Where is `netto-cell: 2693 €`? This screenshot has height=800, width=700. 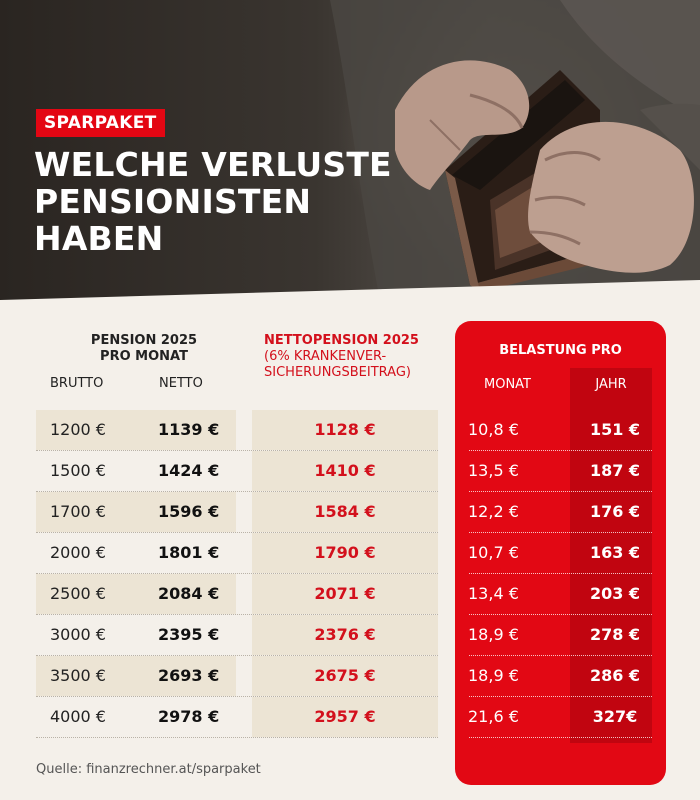 netto-cell: 2693 € is located at coordinates (189, 675).